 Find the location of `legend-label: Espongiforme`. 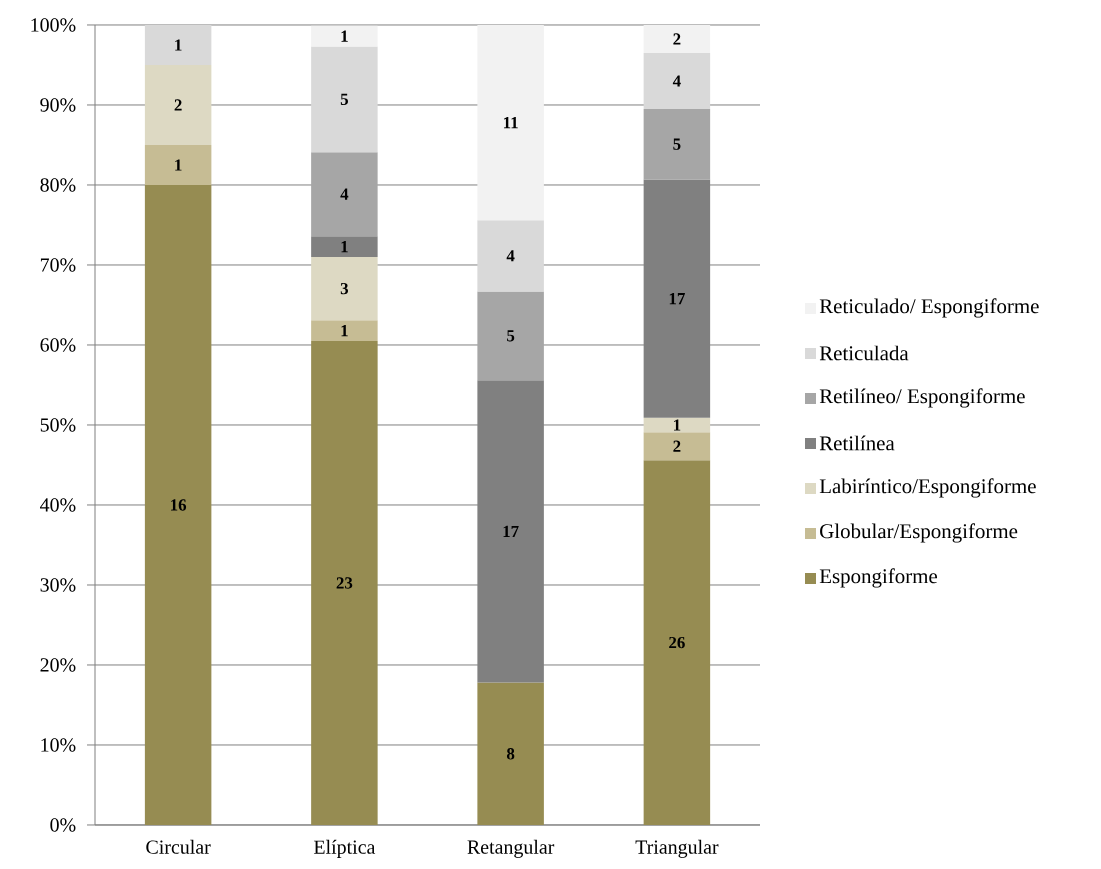

legend-label: Espongiforme is located at coordinates (878, 578).